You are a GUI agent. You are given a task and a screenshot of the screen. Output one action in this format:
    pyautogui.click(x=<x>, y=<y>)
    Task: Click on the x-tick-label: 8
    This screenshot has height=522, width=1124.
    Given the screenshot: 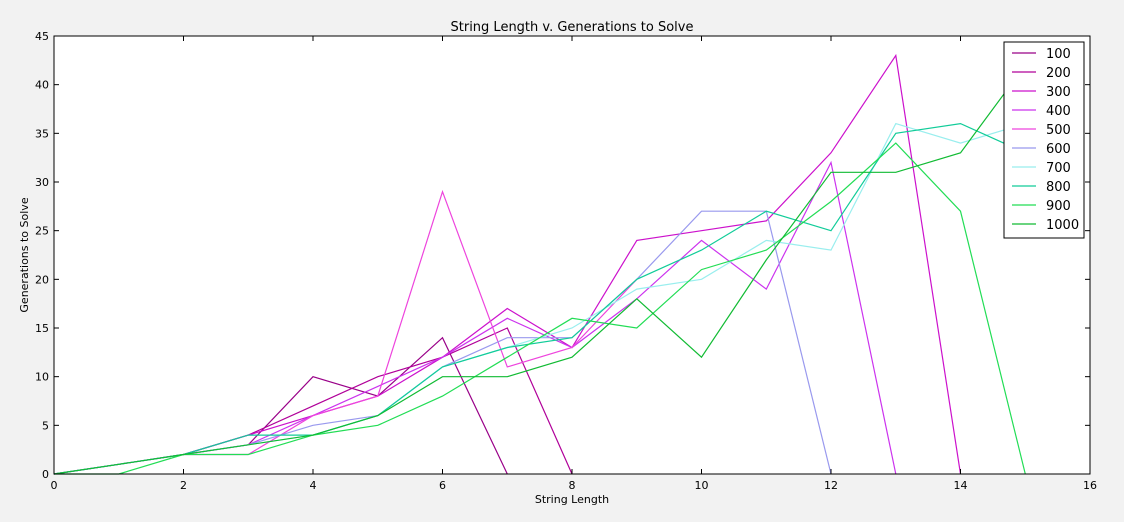 What is the action you would take?
    pyautogui.click(x=572, y=485)
    